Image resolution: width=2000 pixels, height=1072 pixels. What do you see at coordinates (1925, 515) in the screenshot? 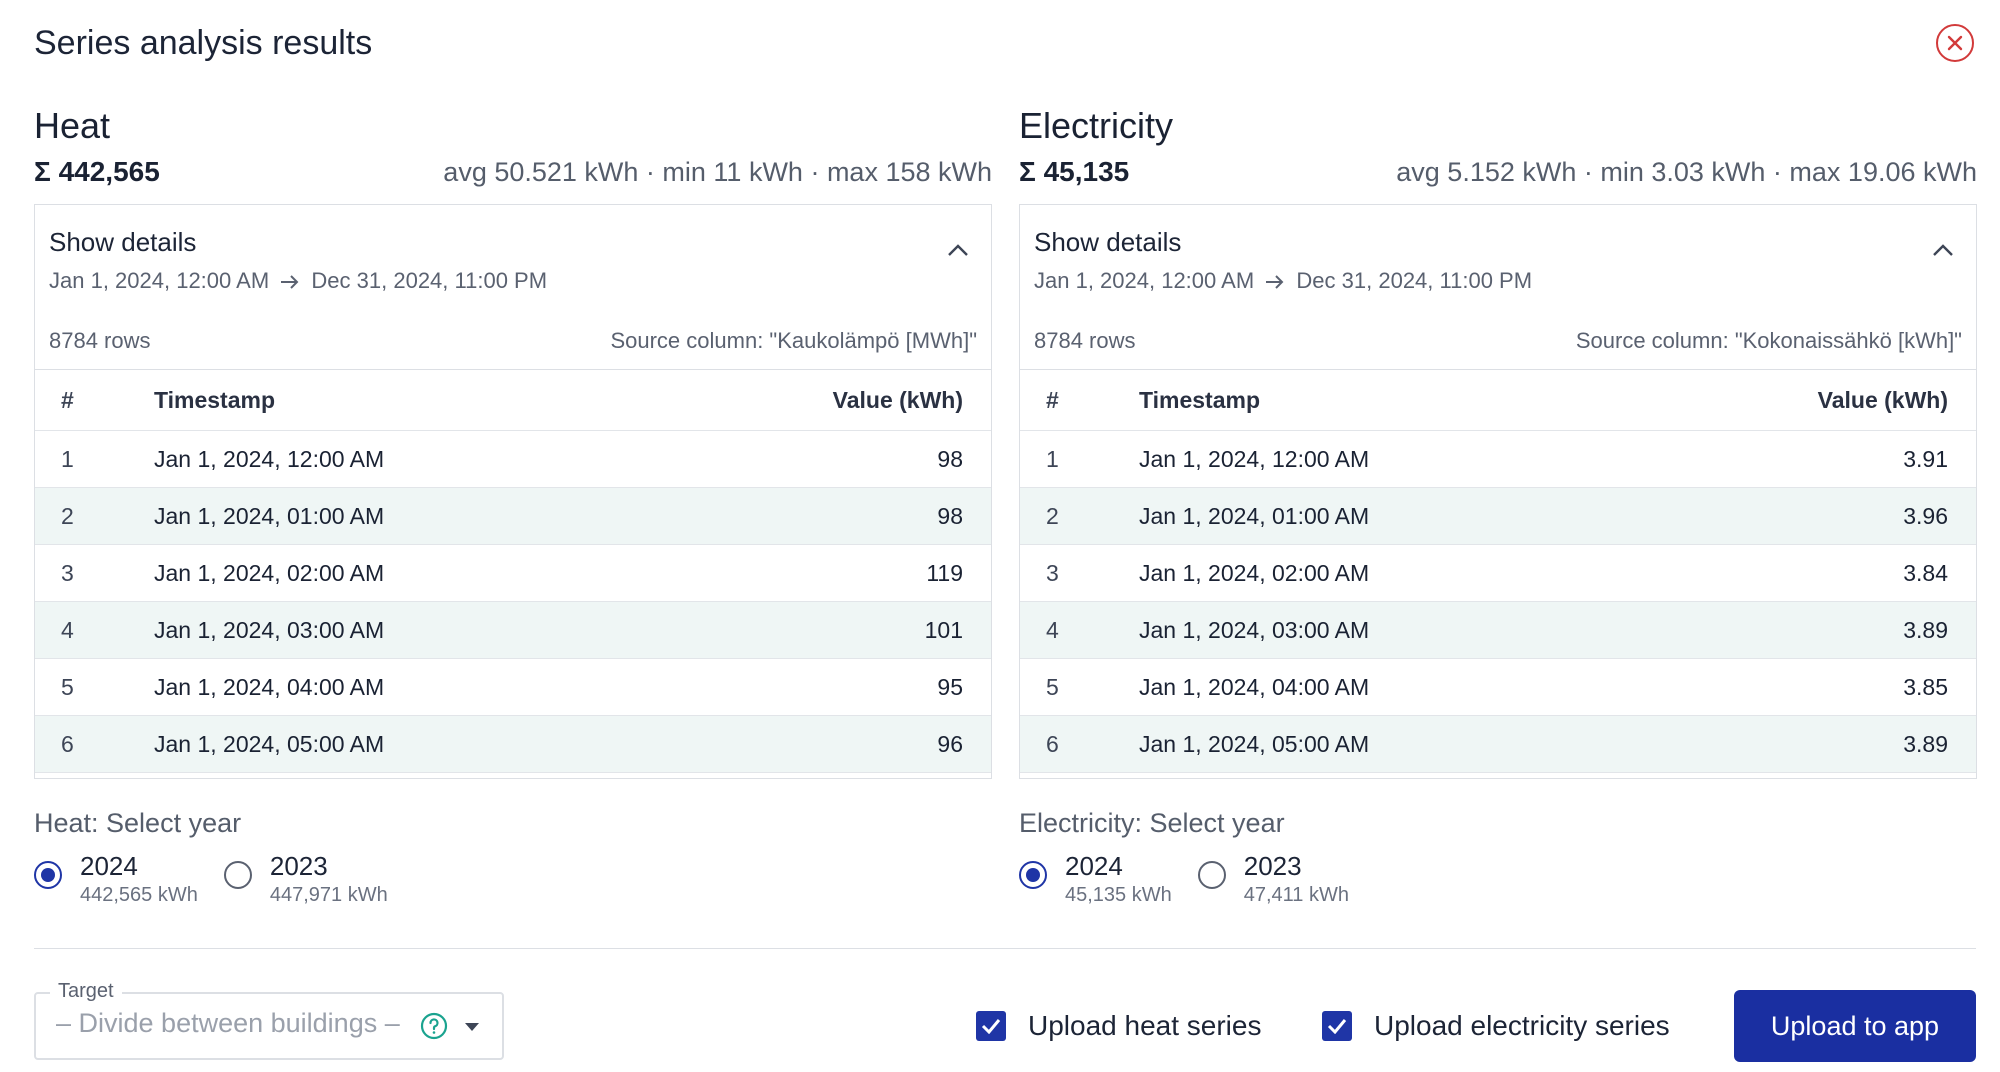
I see `row-value: 3.96` at bounding box center [1925, 515].